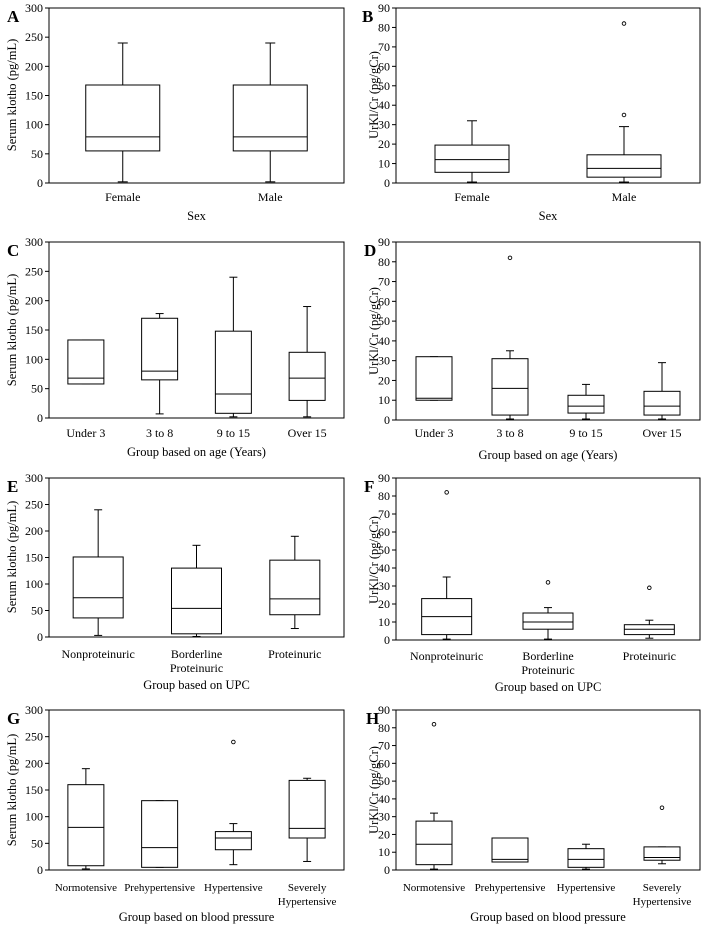 Image resolution: width=709 pixels, height=930 pixels. Describe the element at coordinates (34, 330) in the screenshot. I see `y-tick-label: 150` at that location.